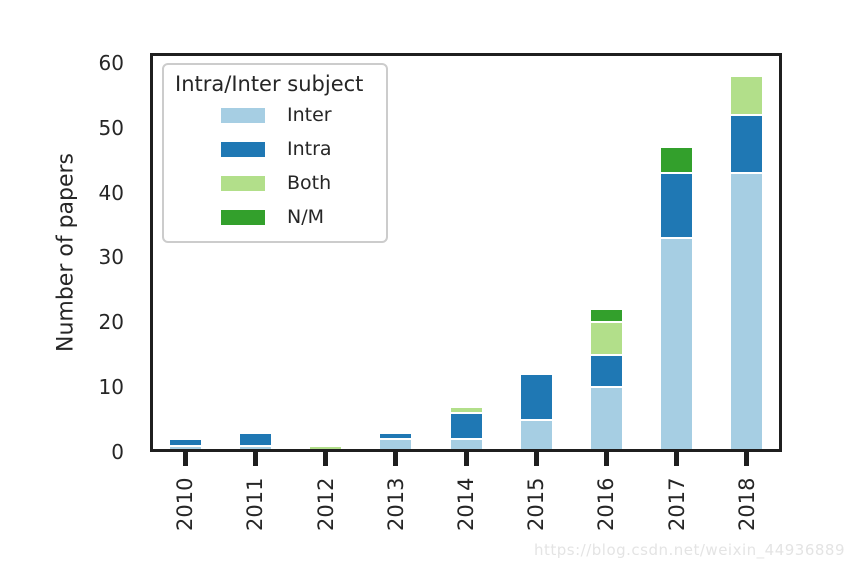 The height and width of the screenshot is (569, 849). I want to click on x-tick-2015, so click(536, 459).